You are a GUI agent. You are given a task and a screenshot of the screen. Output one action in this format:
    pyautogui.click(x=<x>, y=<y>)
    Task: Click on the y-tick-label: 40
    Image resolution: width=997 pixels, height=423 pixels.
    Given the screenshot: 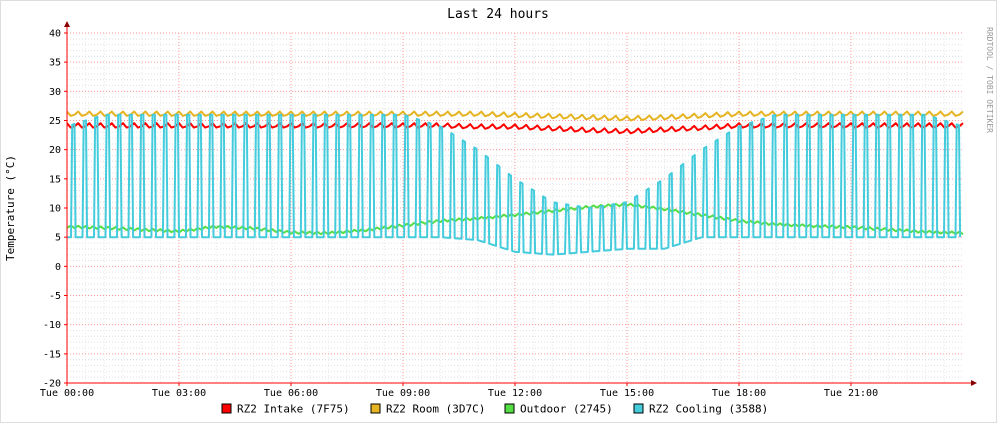 What is the action you would take?
    pyautogui.click(x=55, y=34)
    